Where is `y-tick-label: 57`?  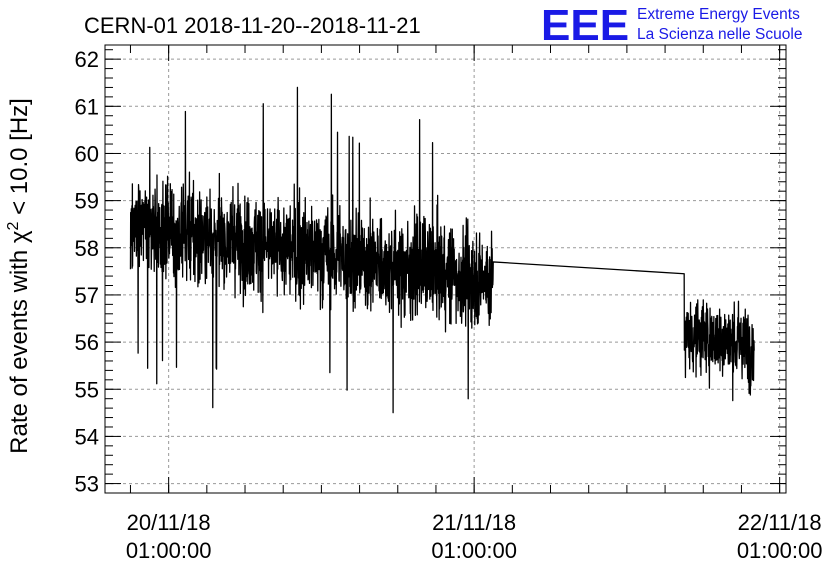 y-tick-label: 57 is located at coordinates (87, 295).